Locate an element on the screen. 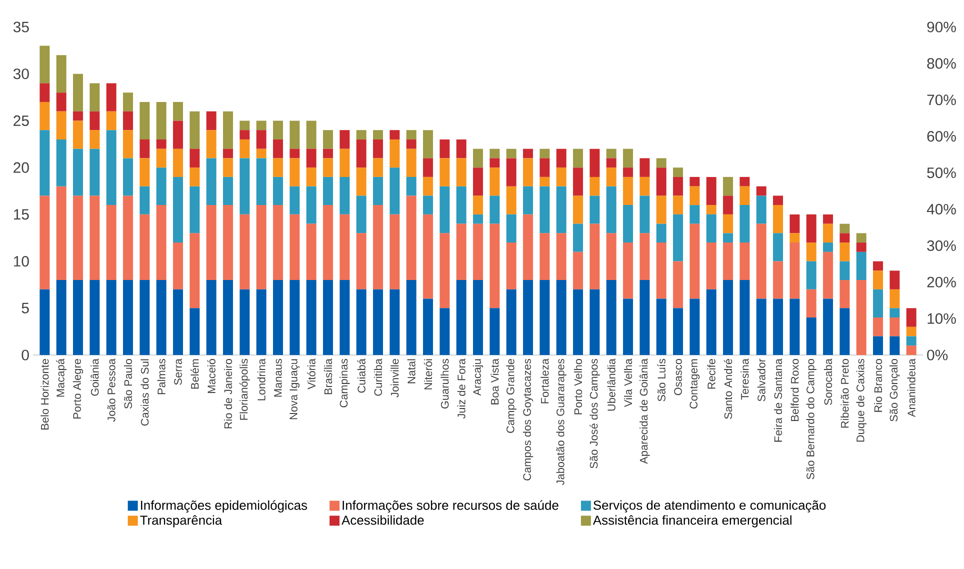 This screenshot has height=569, width=964. x-tick-label: Belém is located at coordinates (194, 374).